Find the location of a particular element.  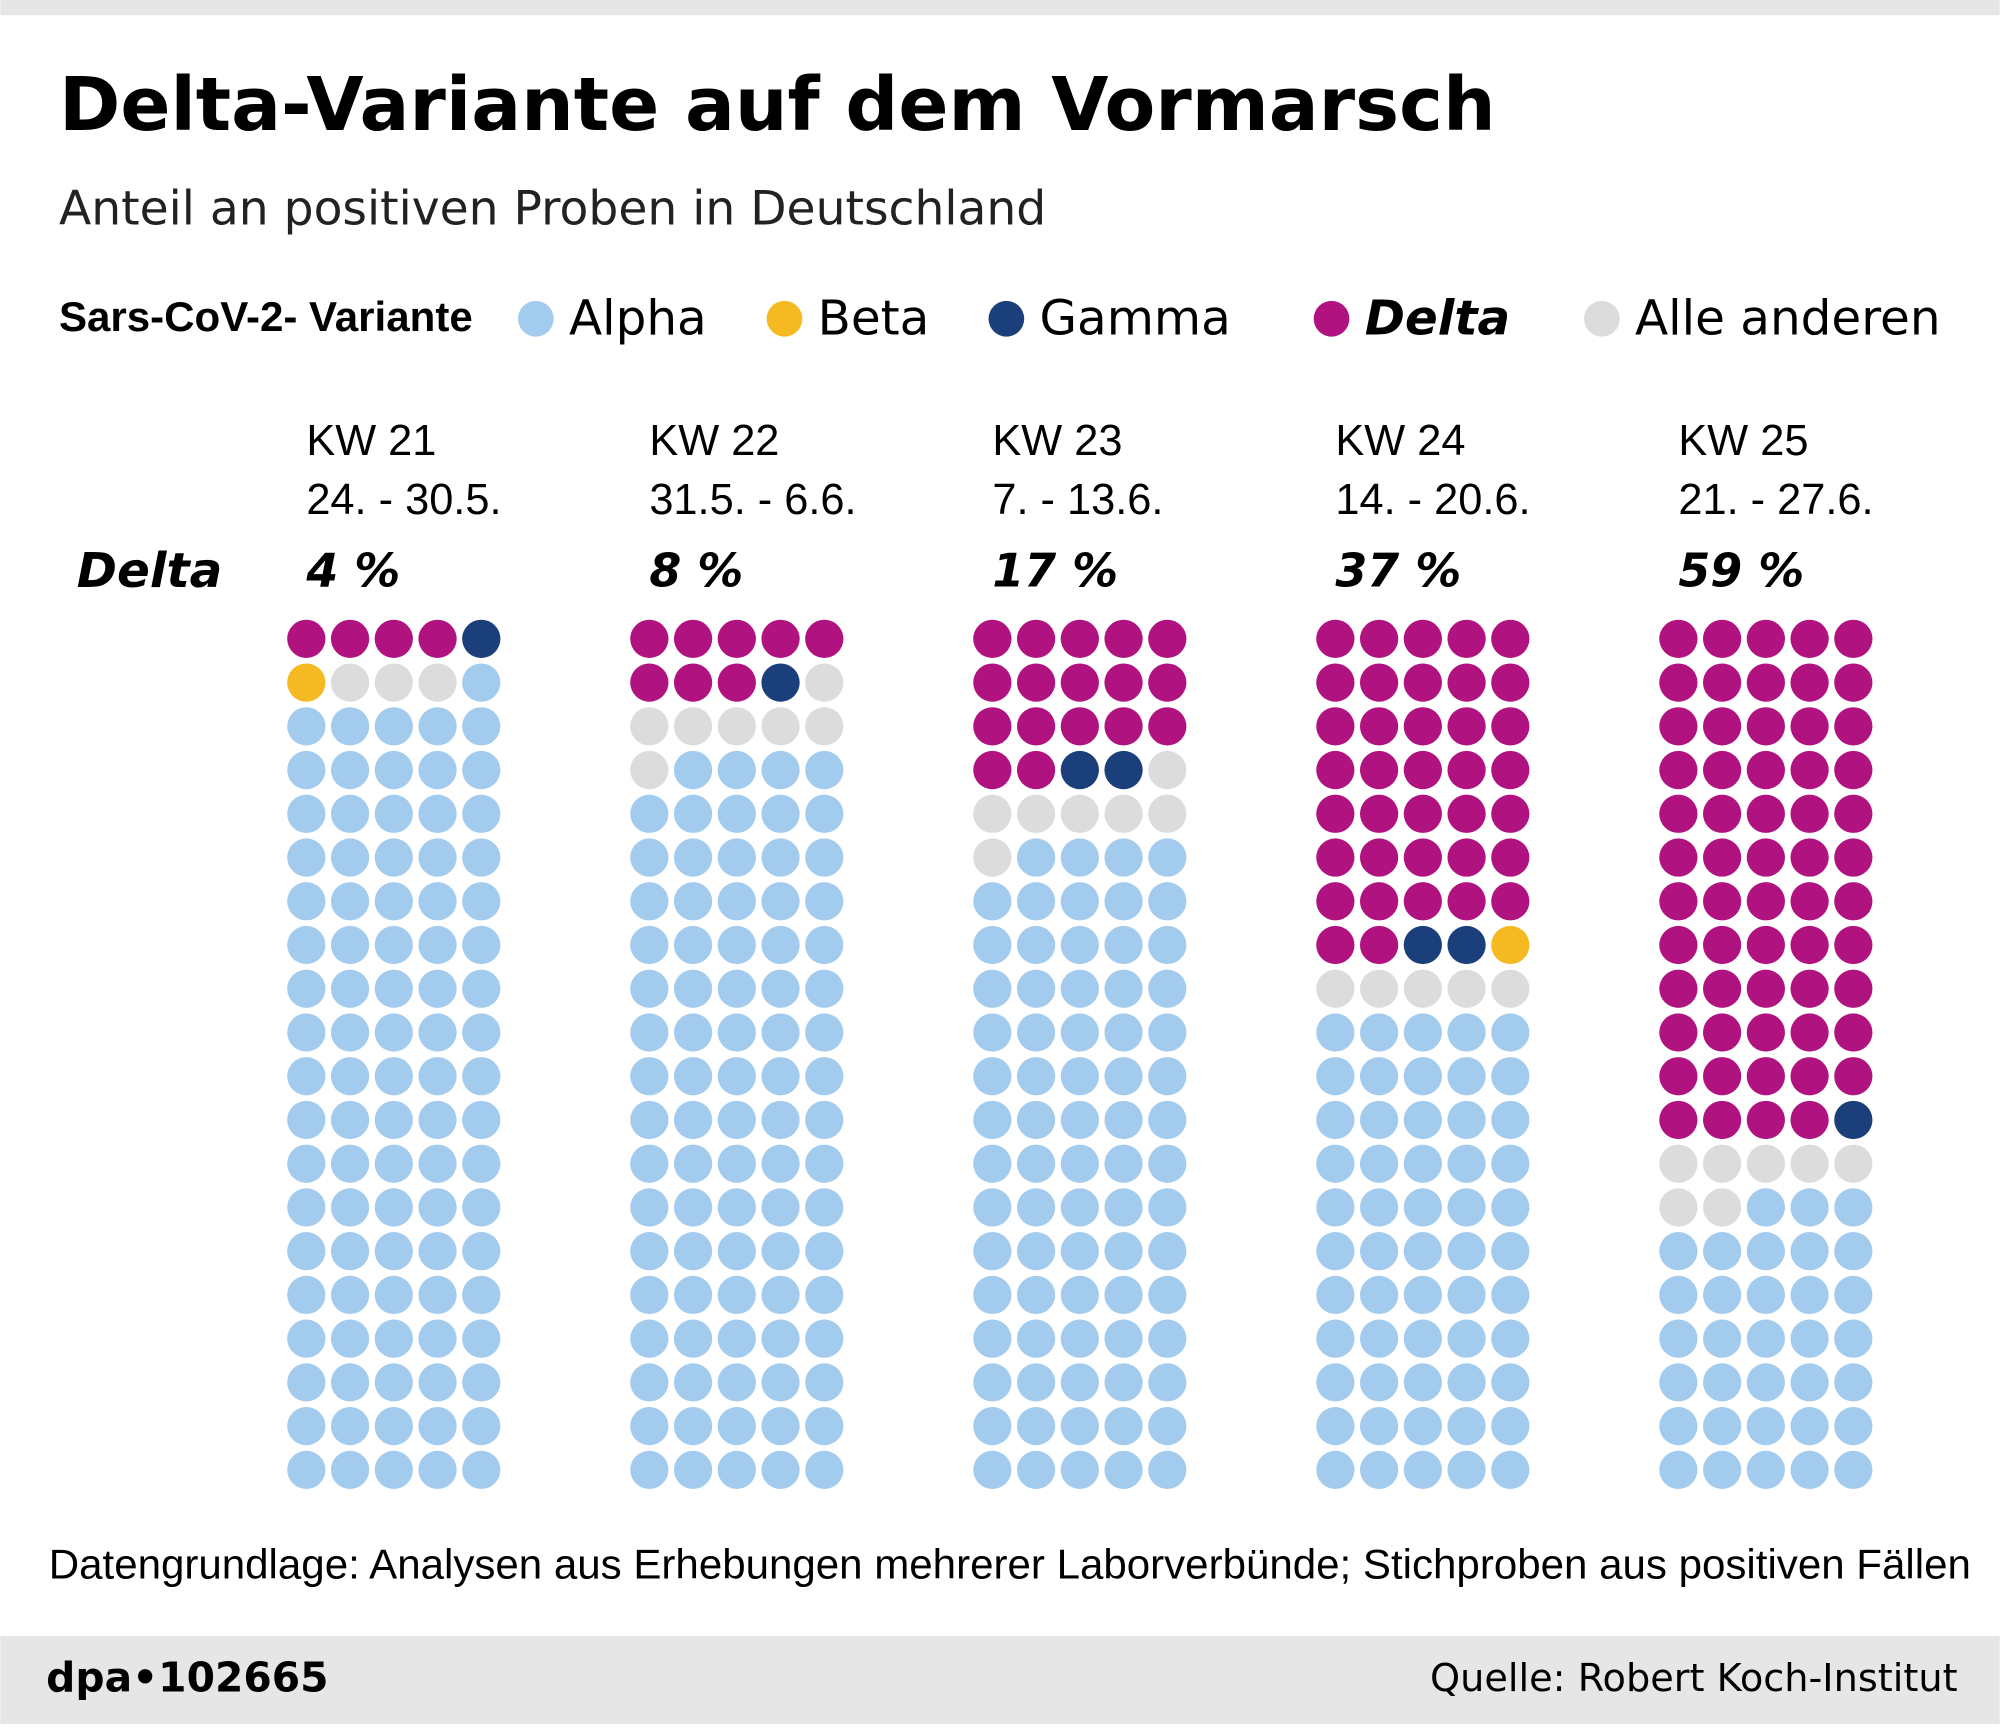

category-label: KW 25 is located at coordinates (1743, 441).